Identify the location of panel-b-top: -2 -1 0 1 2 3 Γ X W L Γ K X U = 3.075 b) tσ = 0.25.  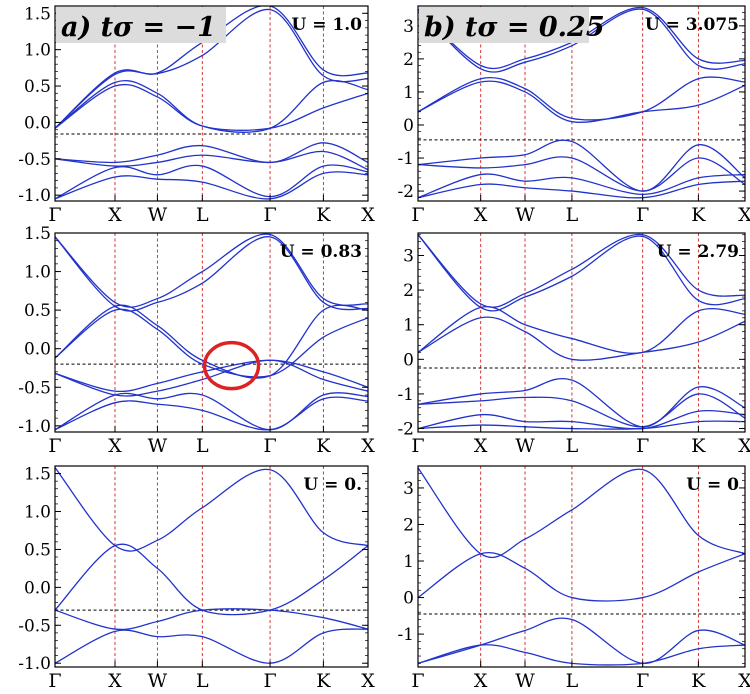
(573, 115).